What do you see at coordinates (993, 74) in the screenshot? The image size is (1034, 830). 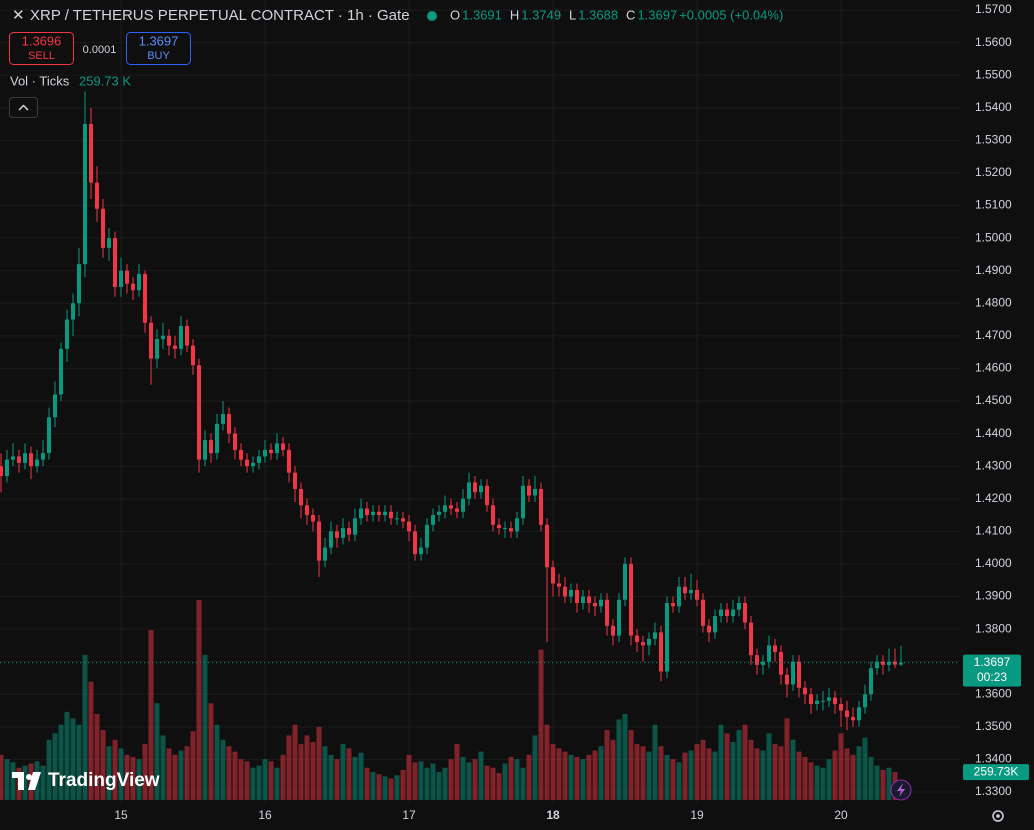 I see `y-tick-label: 1.5500` at bounding box center [993, 74].